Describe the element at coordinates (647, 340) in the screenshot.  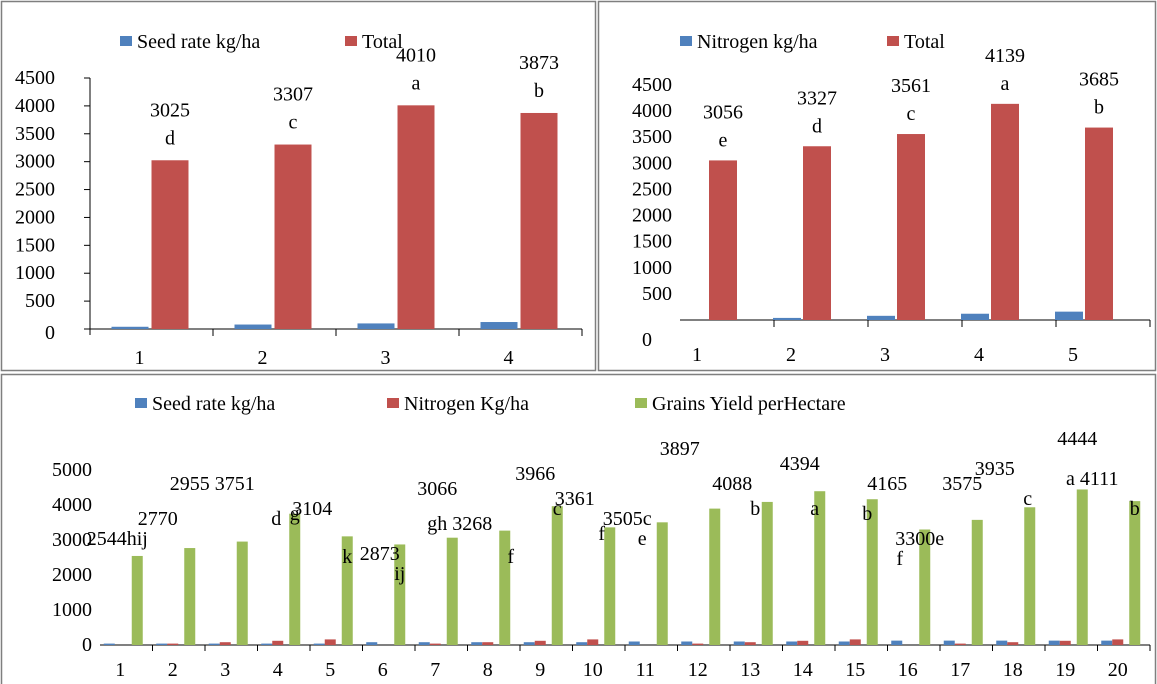
I see `y-tick-label: 0` at that location.